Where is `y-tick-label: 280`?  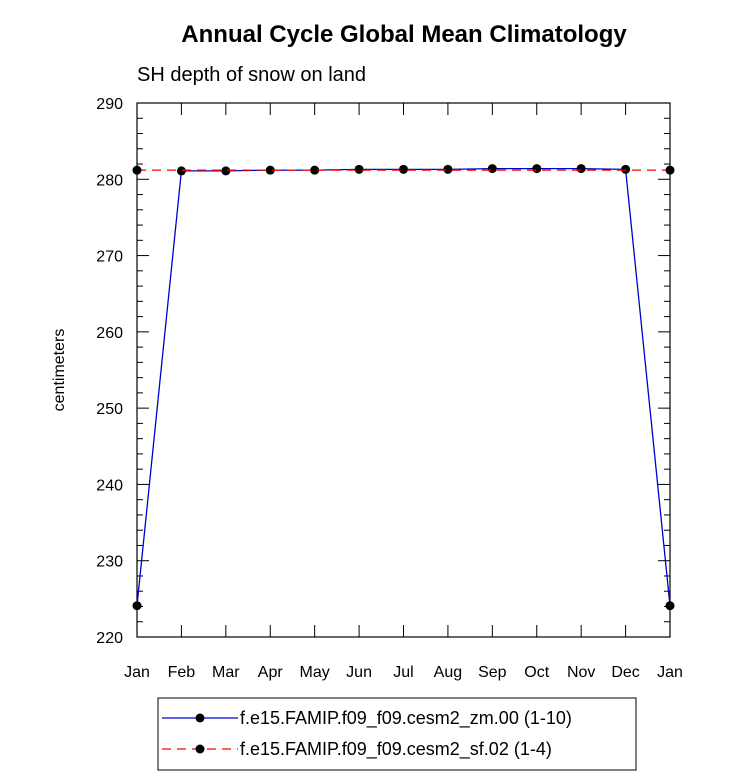
y-tick-label: 280 is located at coordinates (109, 180).